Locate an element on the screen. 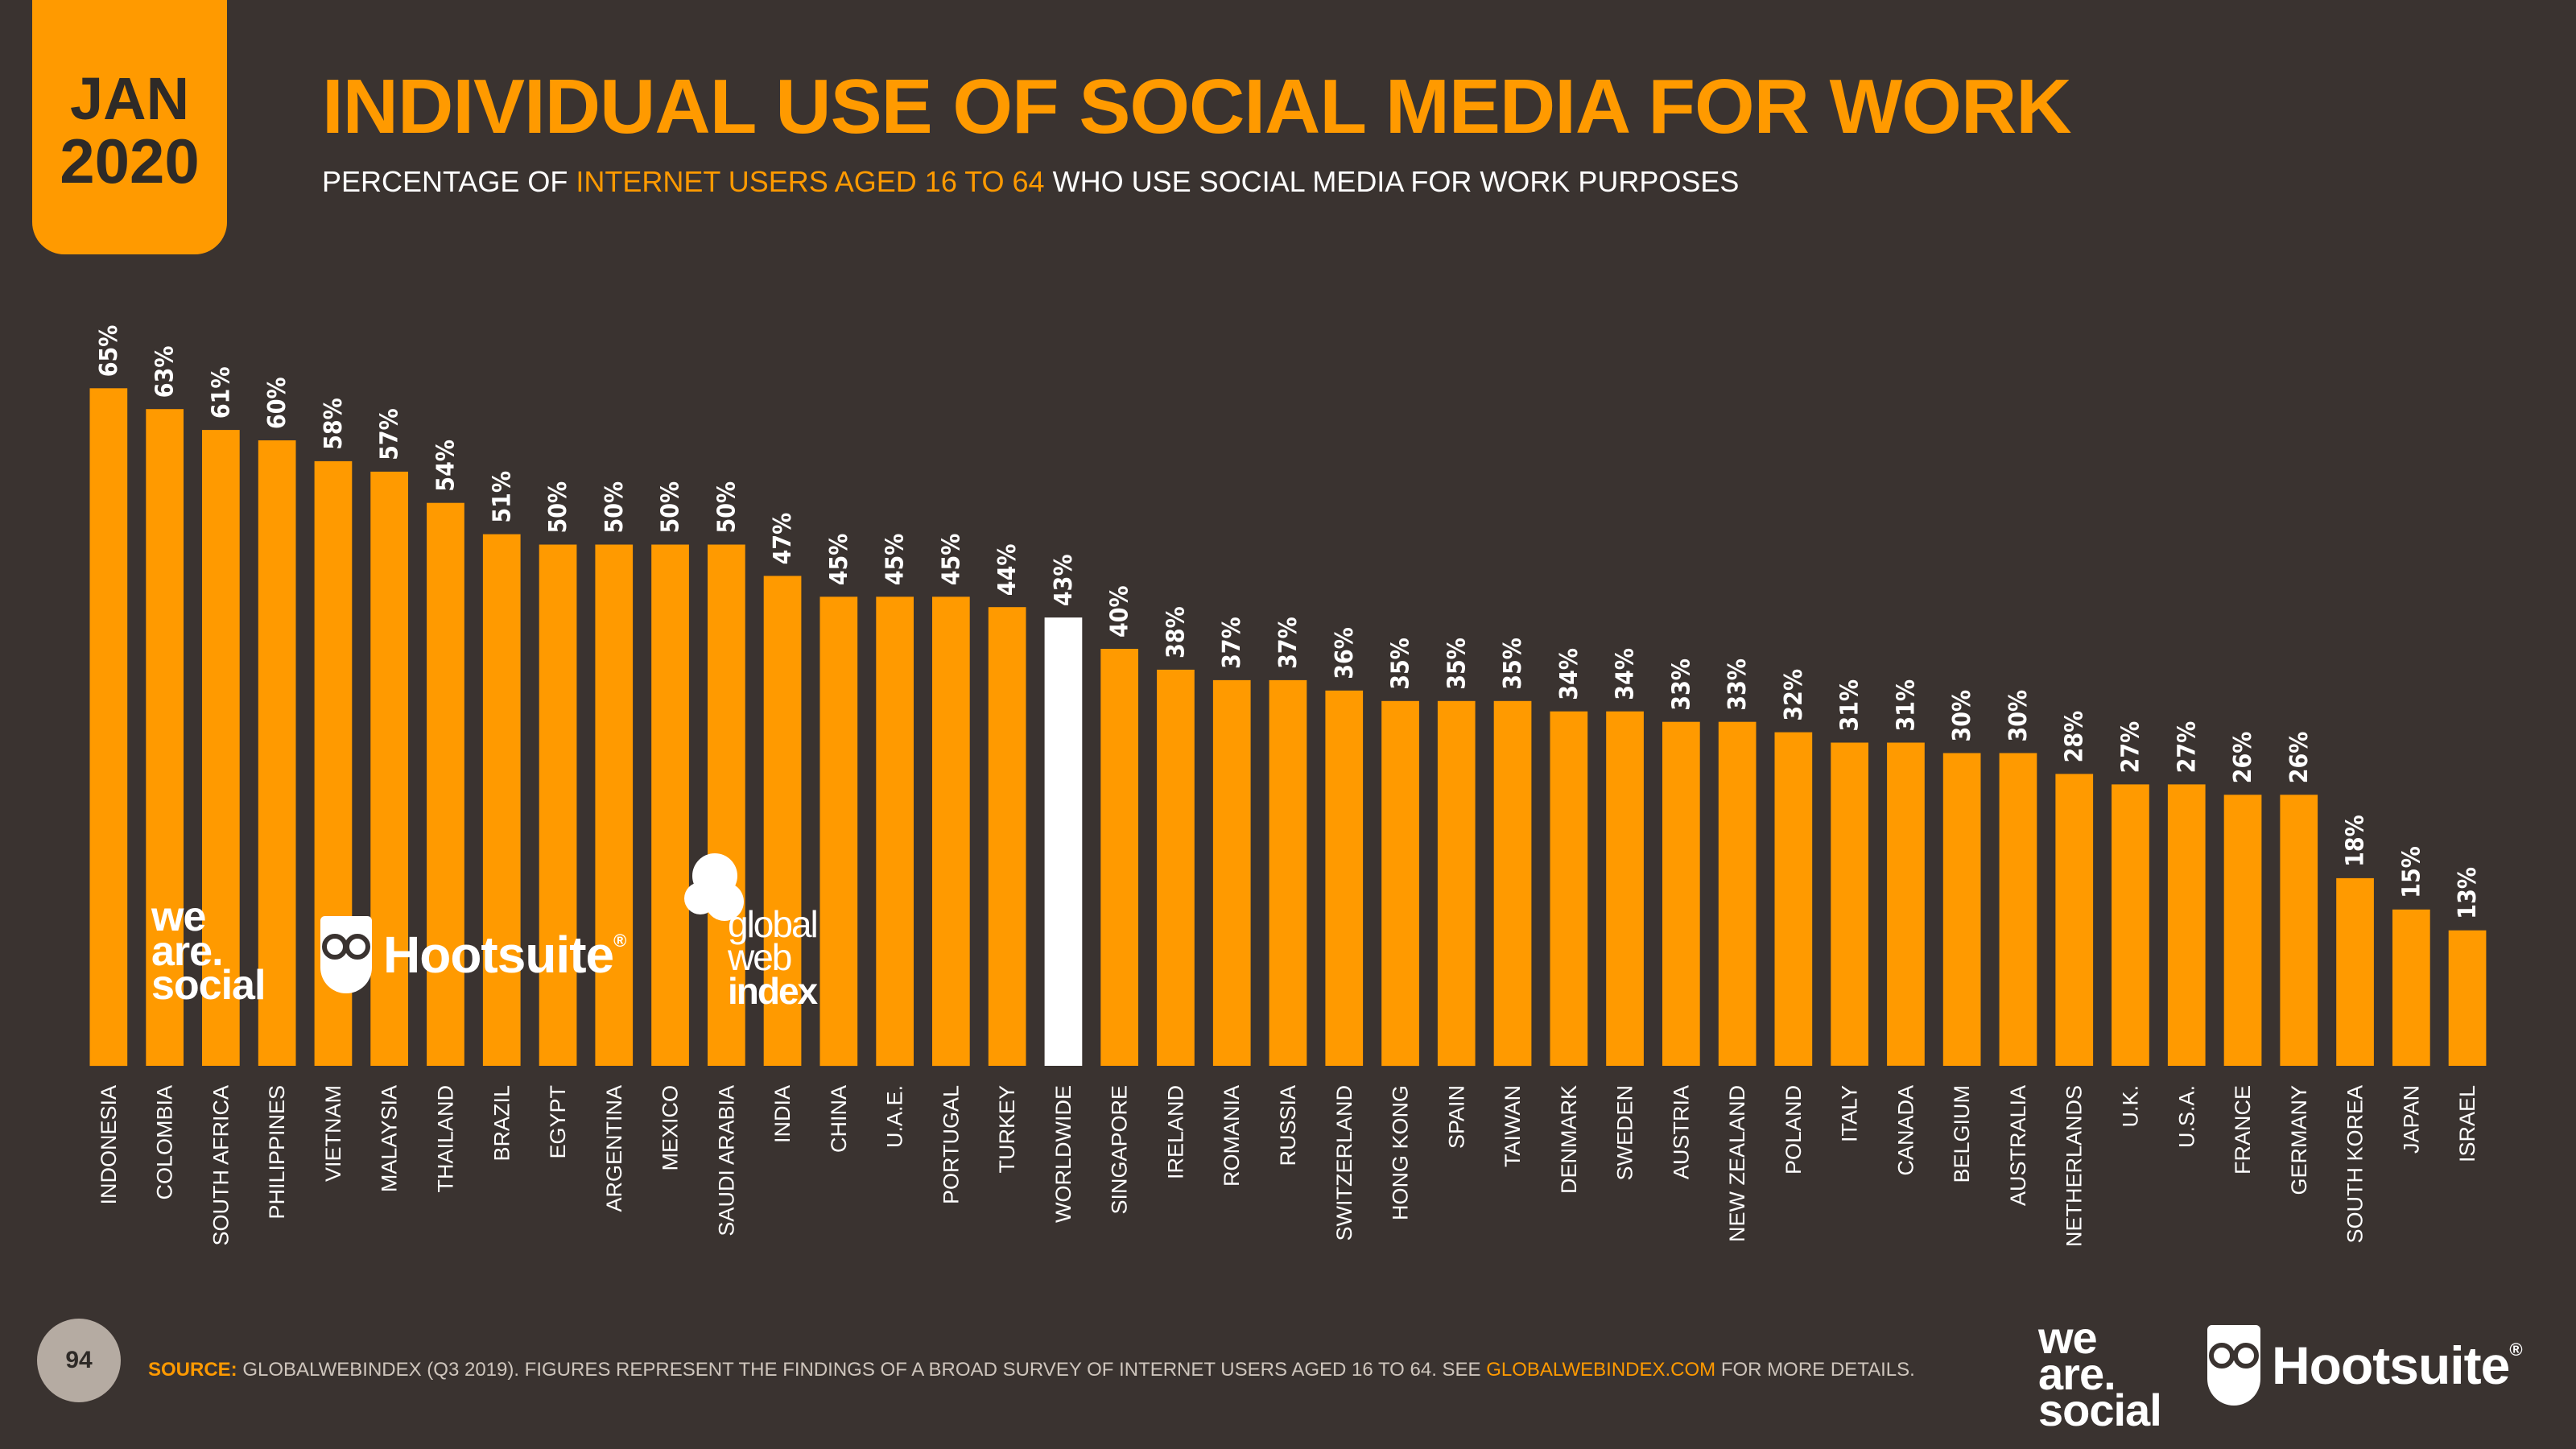  category-label: U.K. is located at coordinates (2131, 1106).